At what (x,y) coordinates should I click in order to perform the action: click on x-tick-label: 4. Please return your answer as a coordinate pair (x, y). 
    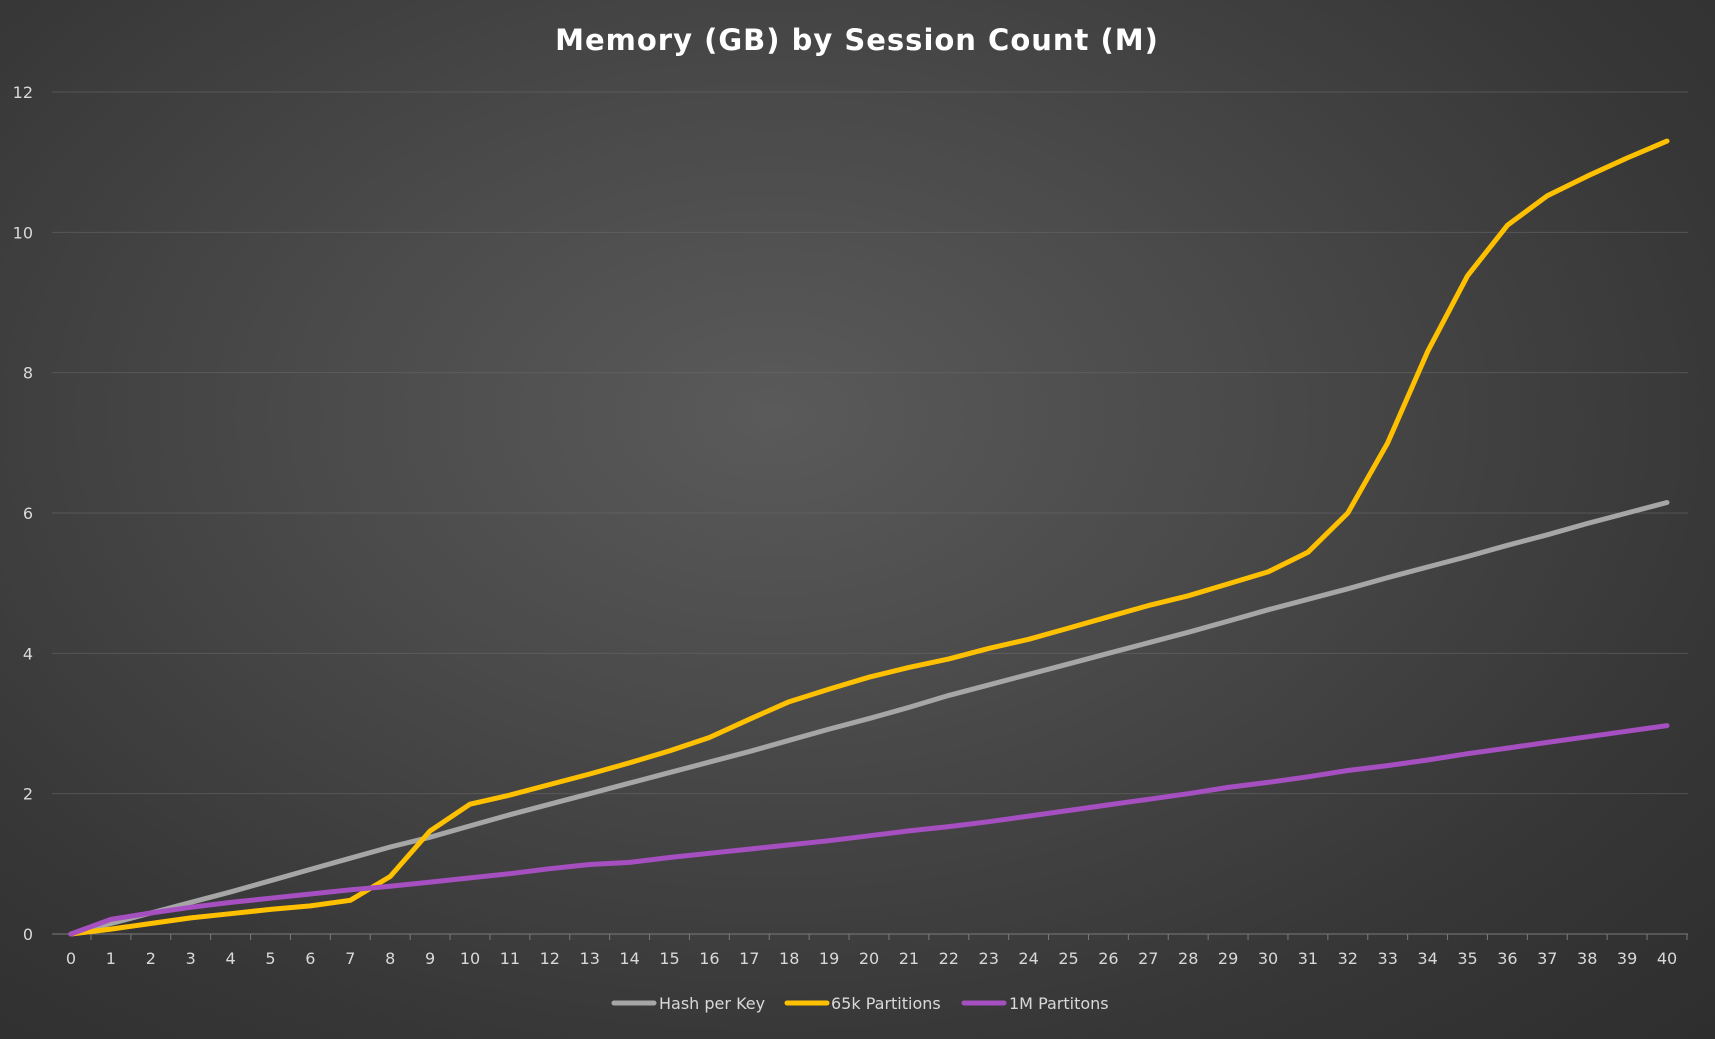
    Looking at the image, I should click on (231, 958).